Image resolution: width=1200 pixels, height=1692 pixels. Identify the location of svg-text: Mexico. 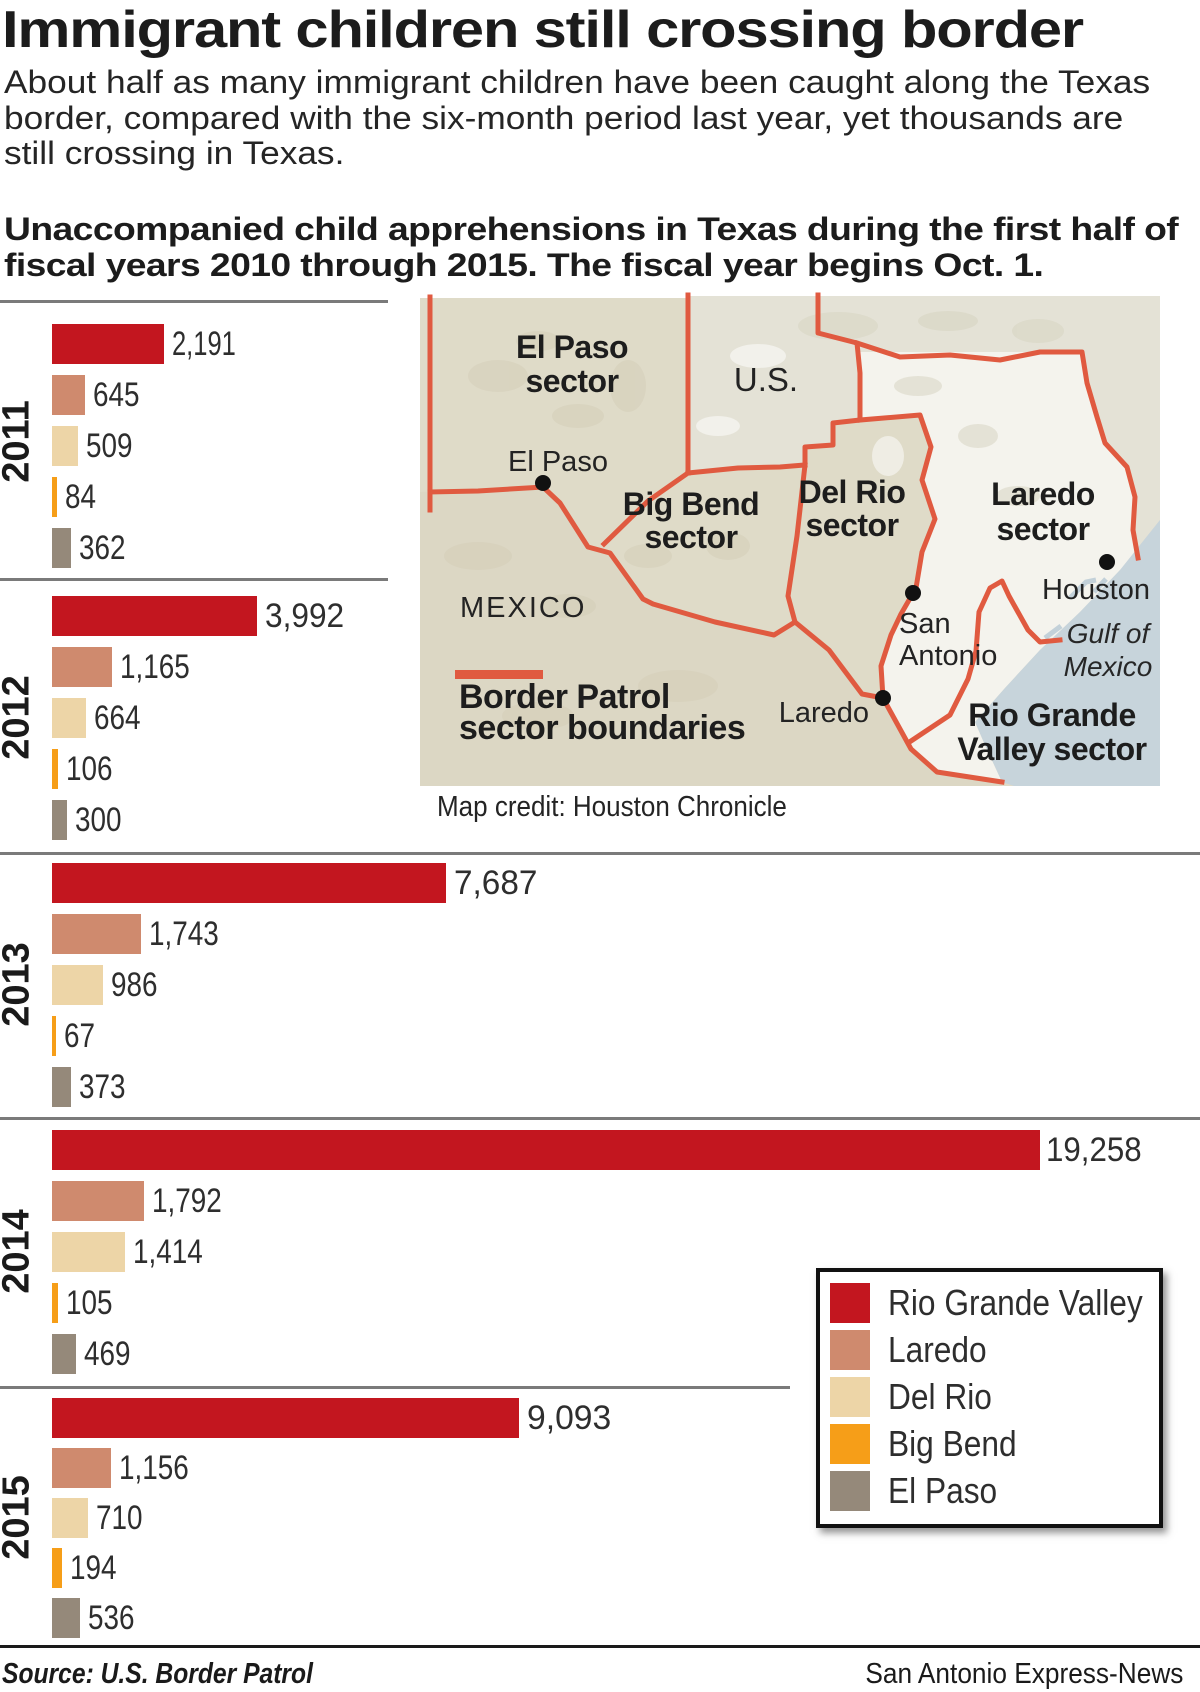
(1108, 666).